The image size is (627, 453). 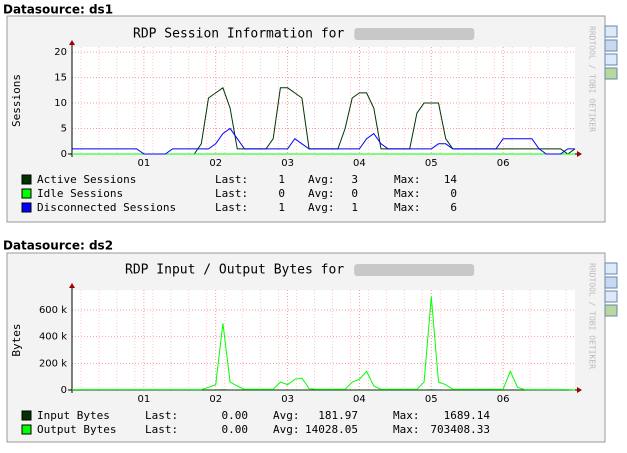 I want to click on stat-value: 1689.14, so click(x=467, y=415).